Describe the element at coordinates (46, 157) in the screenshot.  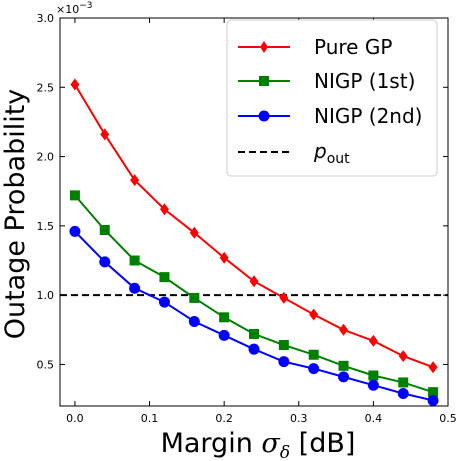
I see `y-tick-label: 2.0` at that location.